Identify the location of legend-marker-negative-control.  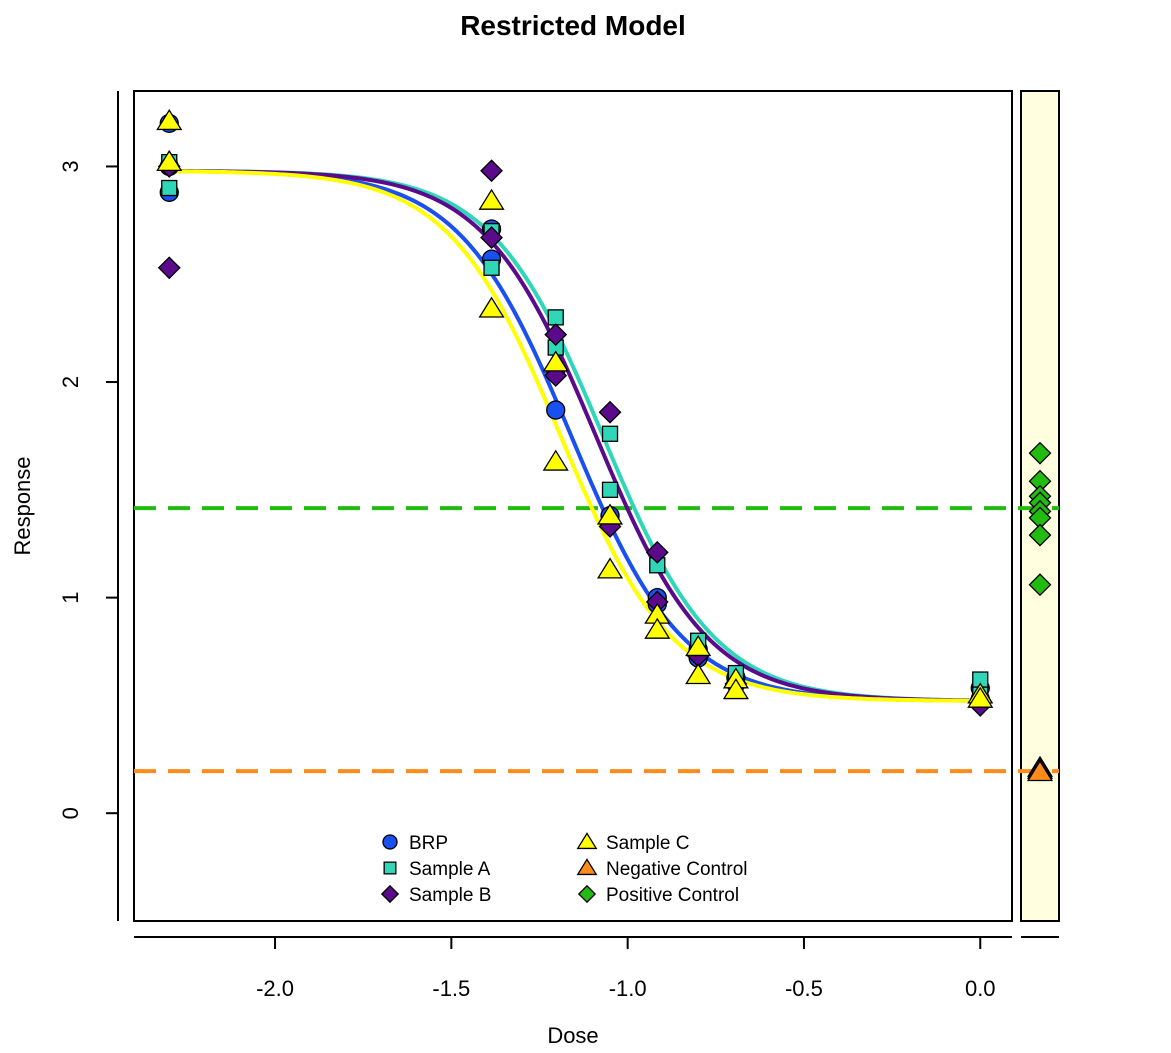
(587, 867).